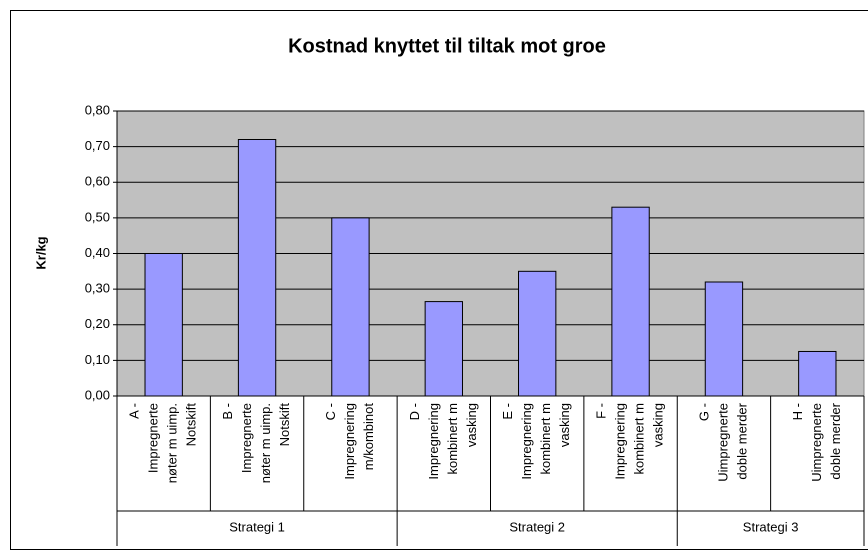 The image size is (868, 559). Describe the element at coordinates (97, 288) in the screenshot. I see `y-tick-label: 0,30` at that location.